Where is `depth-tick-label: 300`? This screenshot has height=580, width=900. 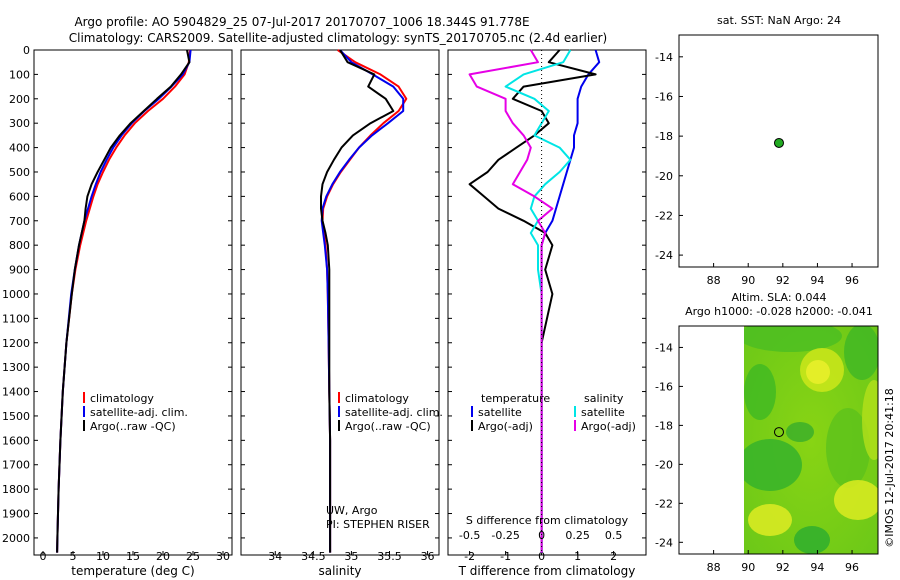
depth-tick-label: 300 is located at coordinates (19, 123).